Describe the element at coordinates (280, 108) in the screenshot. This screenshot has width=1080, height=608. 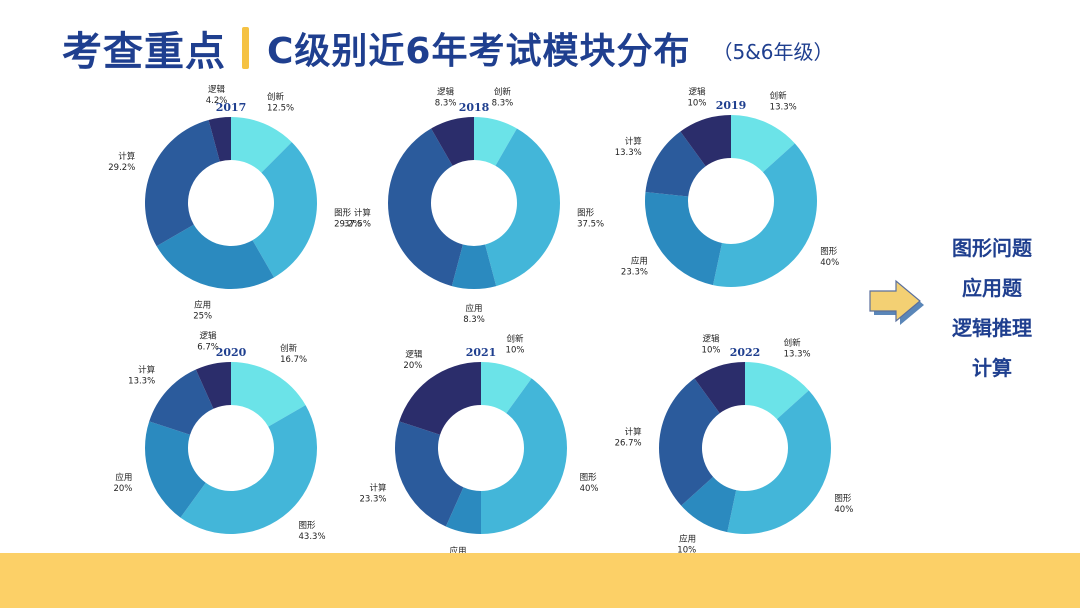
I see `slice-value: 12.5%` at that location.